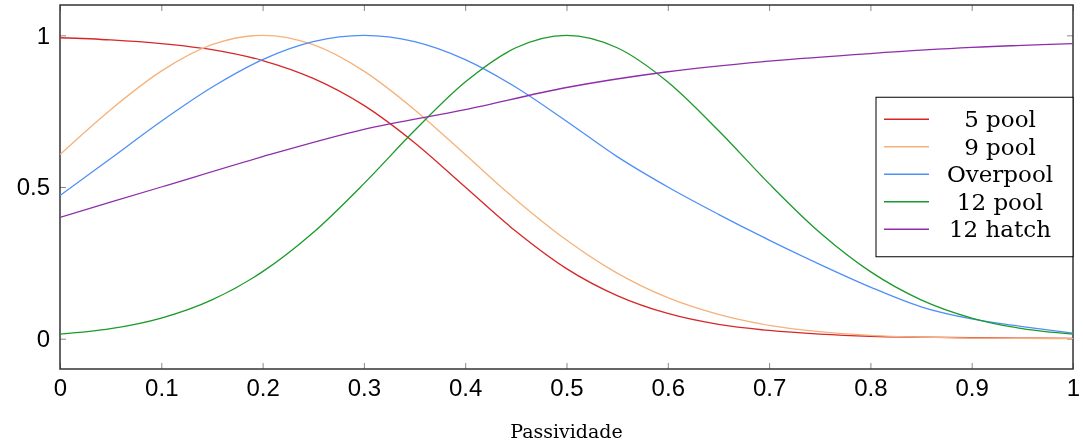  Describe the element at coordinates (364, 388) in the screenshot. I see `x-tick-label: 0.3` at that location.